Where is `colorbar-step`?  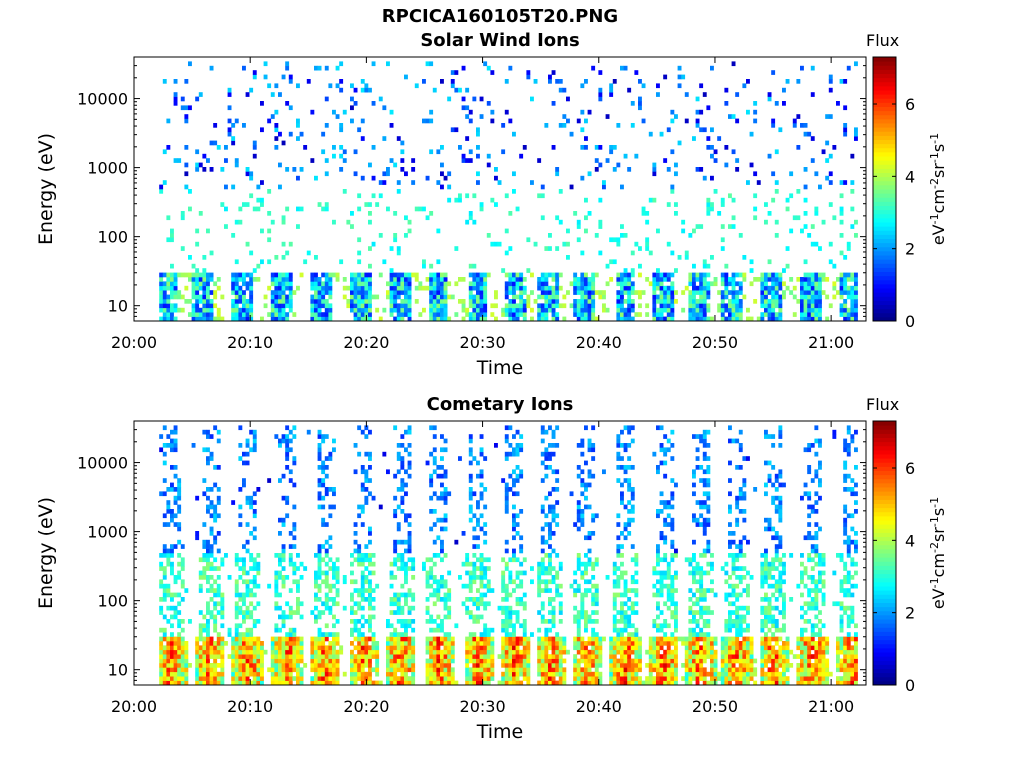 colorbar-step is located at coordinates (884, 100).